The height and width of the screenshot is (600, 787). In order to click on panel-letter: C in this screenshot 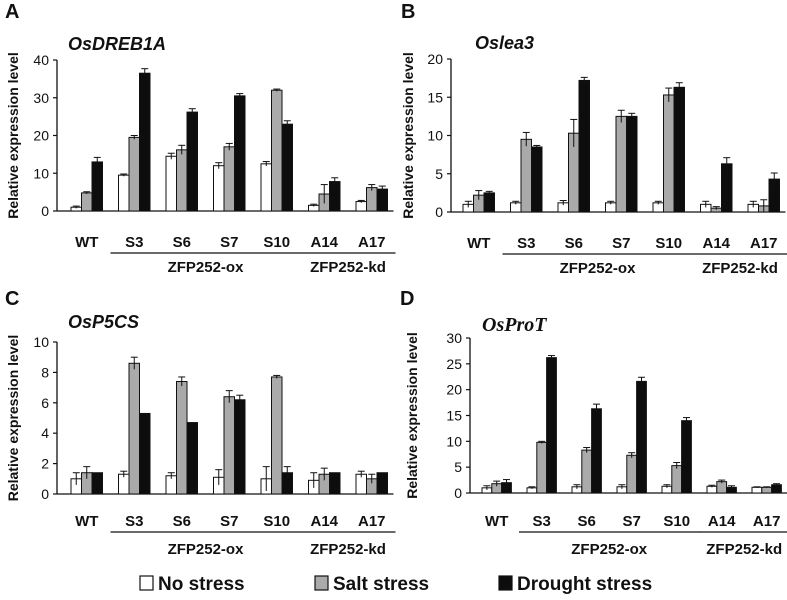, I will do `click(12, 299)`.